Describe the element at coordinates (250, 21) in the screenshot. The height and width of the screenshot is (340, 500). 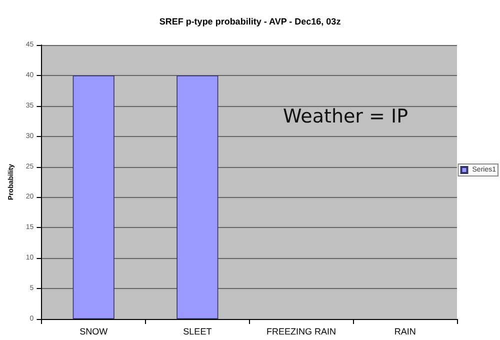
I see `chart-title: SREF p-type probability - AVP - Dec16, 03z` at that location.